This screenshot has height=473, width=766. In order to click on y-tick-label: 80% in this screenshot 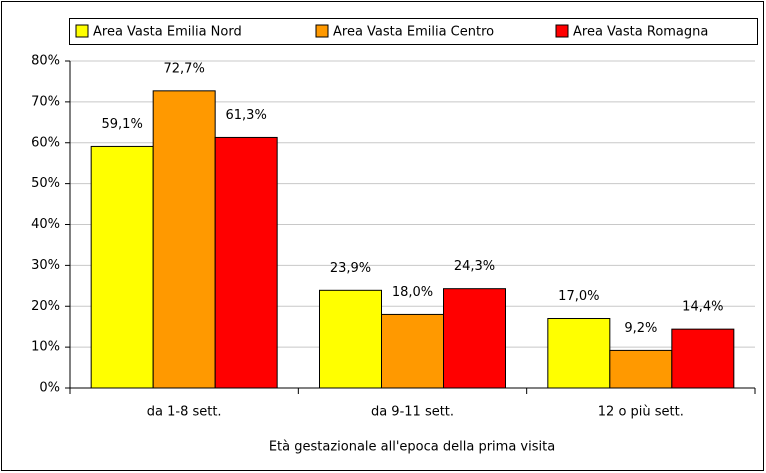, I will do `click(45, 61)`.